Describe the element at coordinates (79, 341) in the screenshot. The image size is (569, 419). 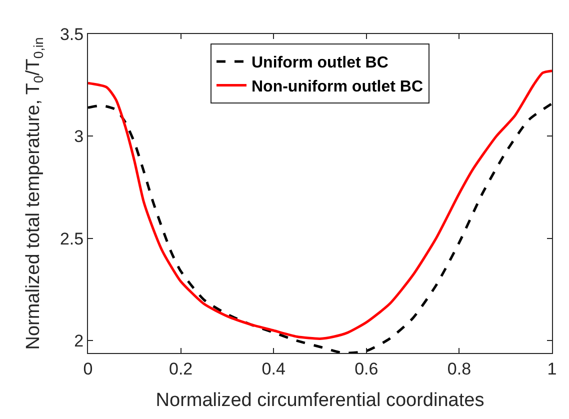
I see `y-tick-label: 2` at that location.